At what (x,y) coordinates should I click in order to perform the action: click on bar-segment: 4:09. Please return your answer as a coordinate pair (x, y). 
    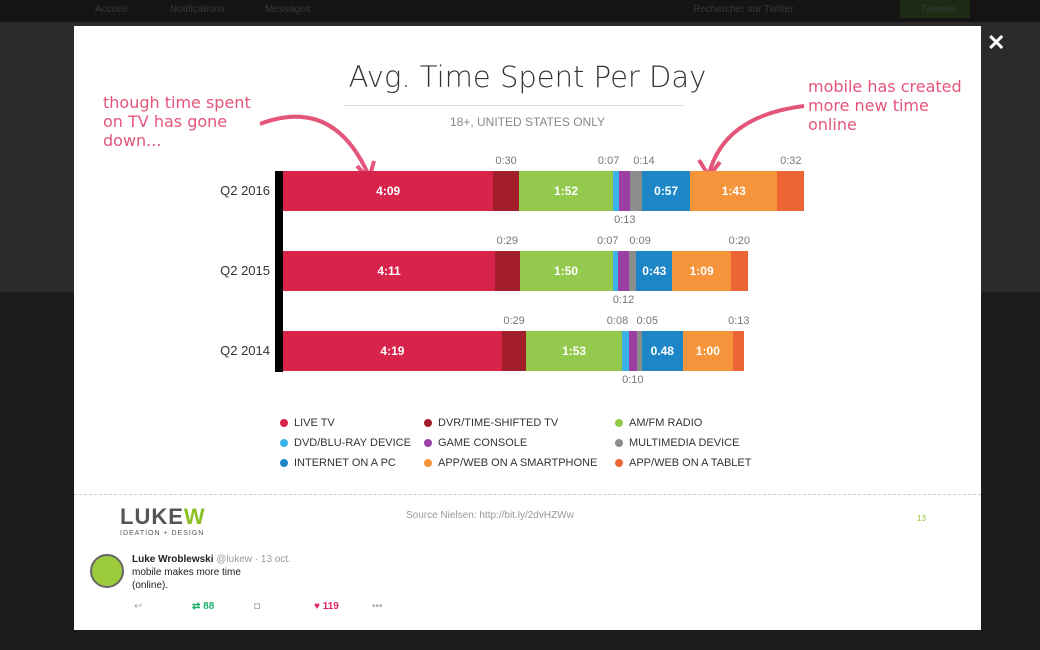
    Looking at the image, I should click on (388, 191).